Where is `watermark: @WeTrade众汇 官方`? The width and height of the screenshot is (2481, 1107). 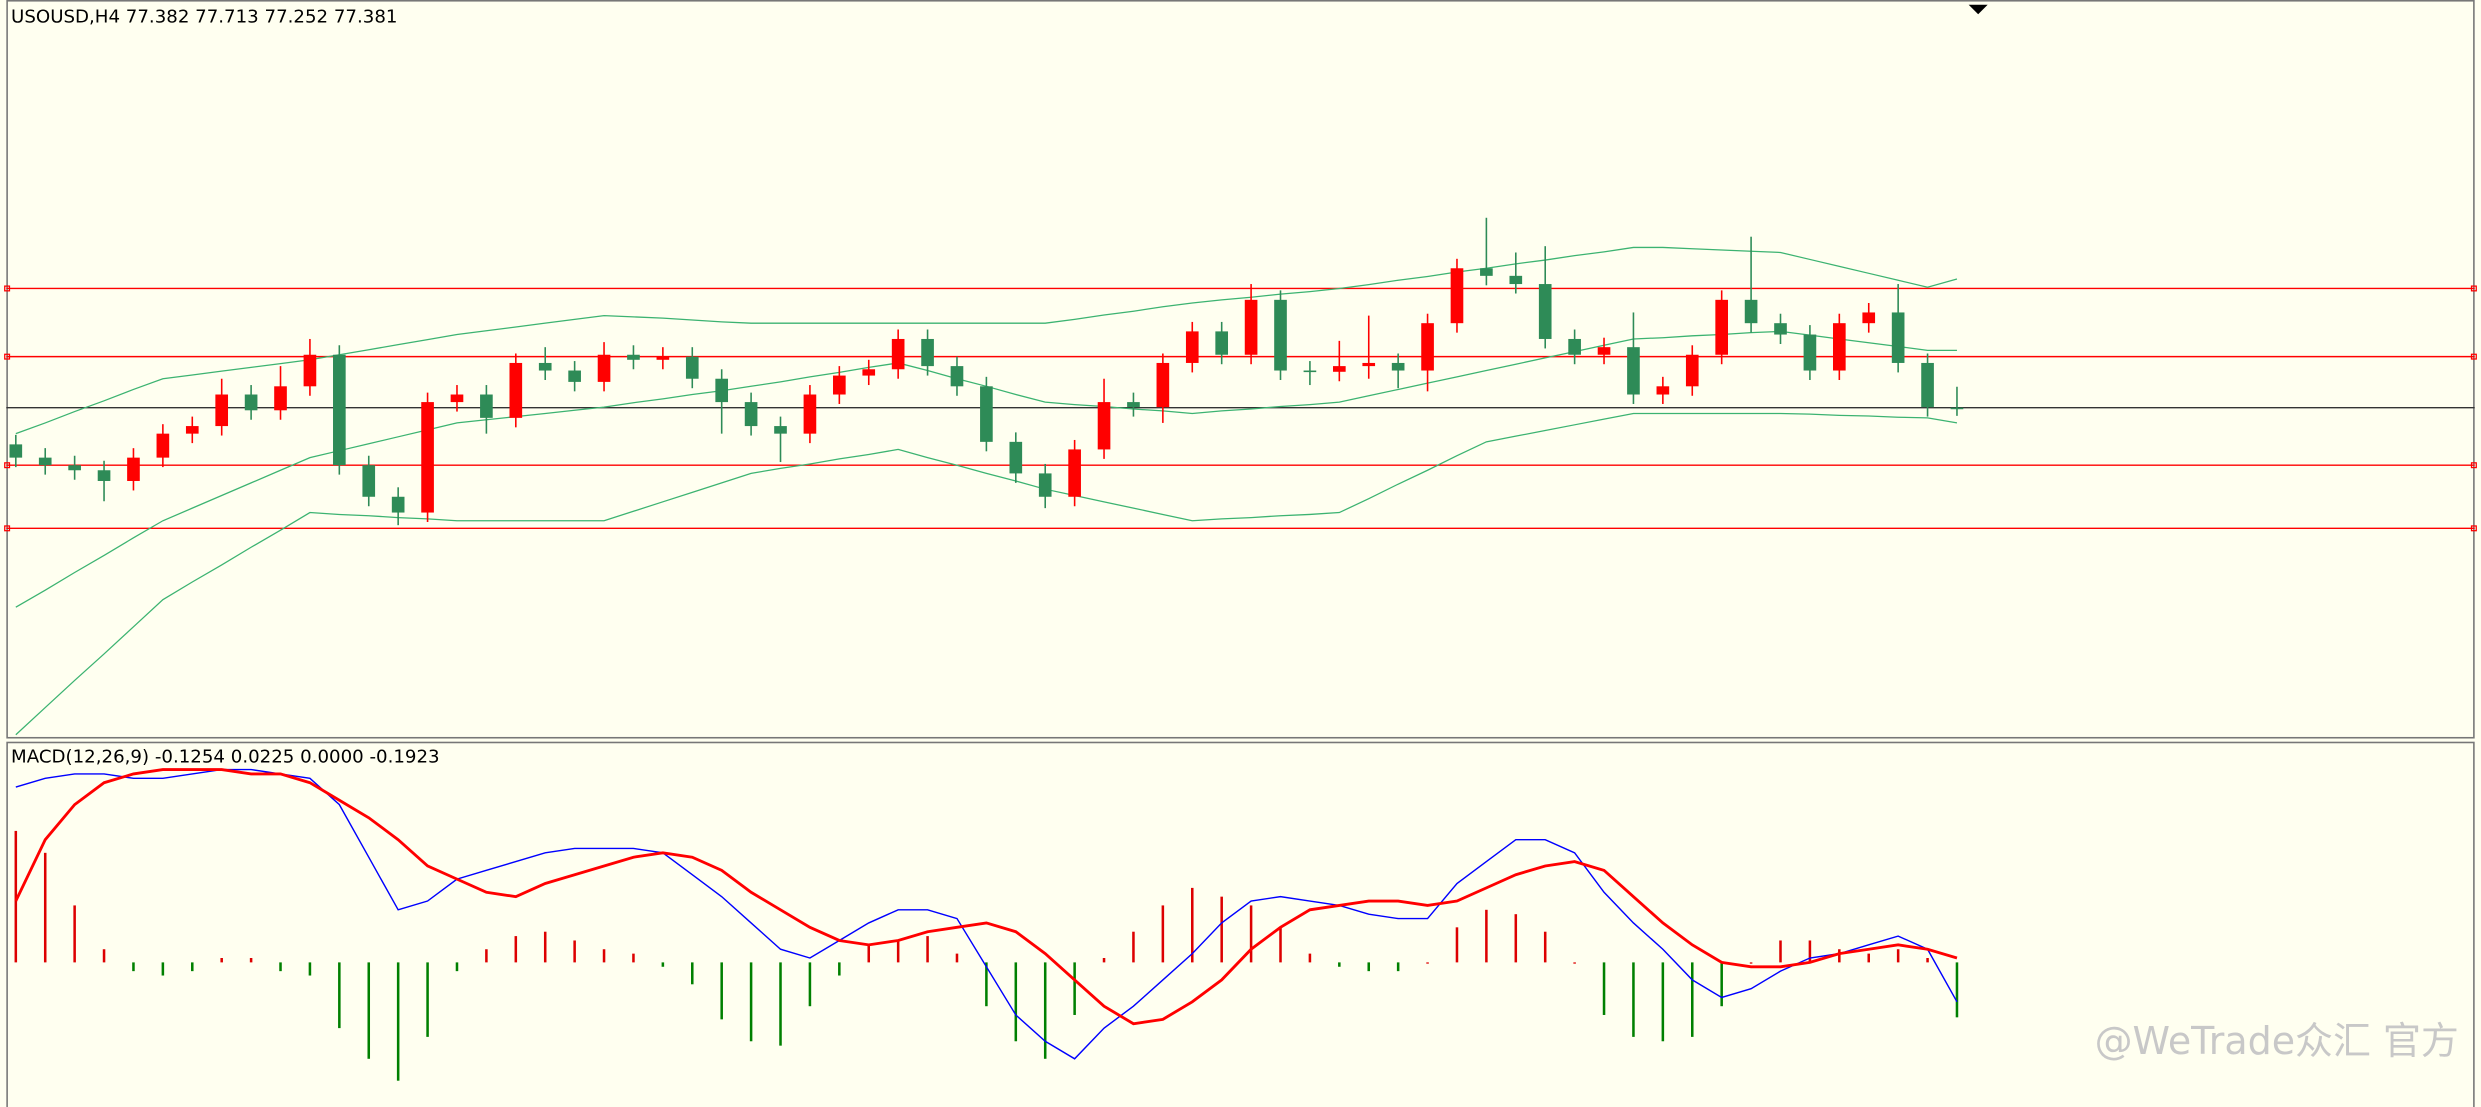 watermark: @WeTrade众汇 官方 is located at coordinates (2277, 1041).